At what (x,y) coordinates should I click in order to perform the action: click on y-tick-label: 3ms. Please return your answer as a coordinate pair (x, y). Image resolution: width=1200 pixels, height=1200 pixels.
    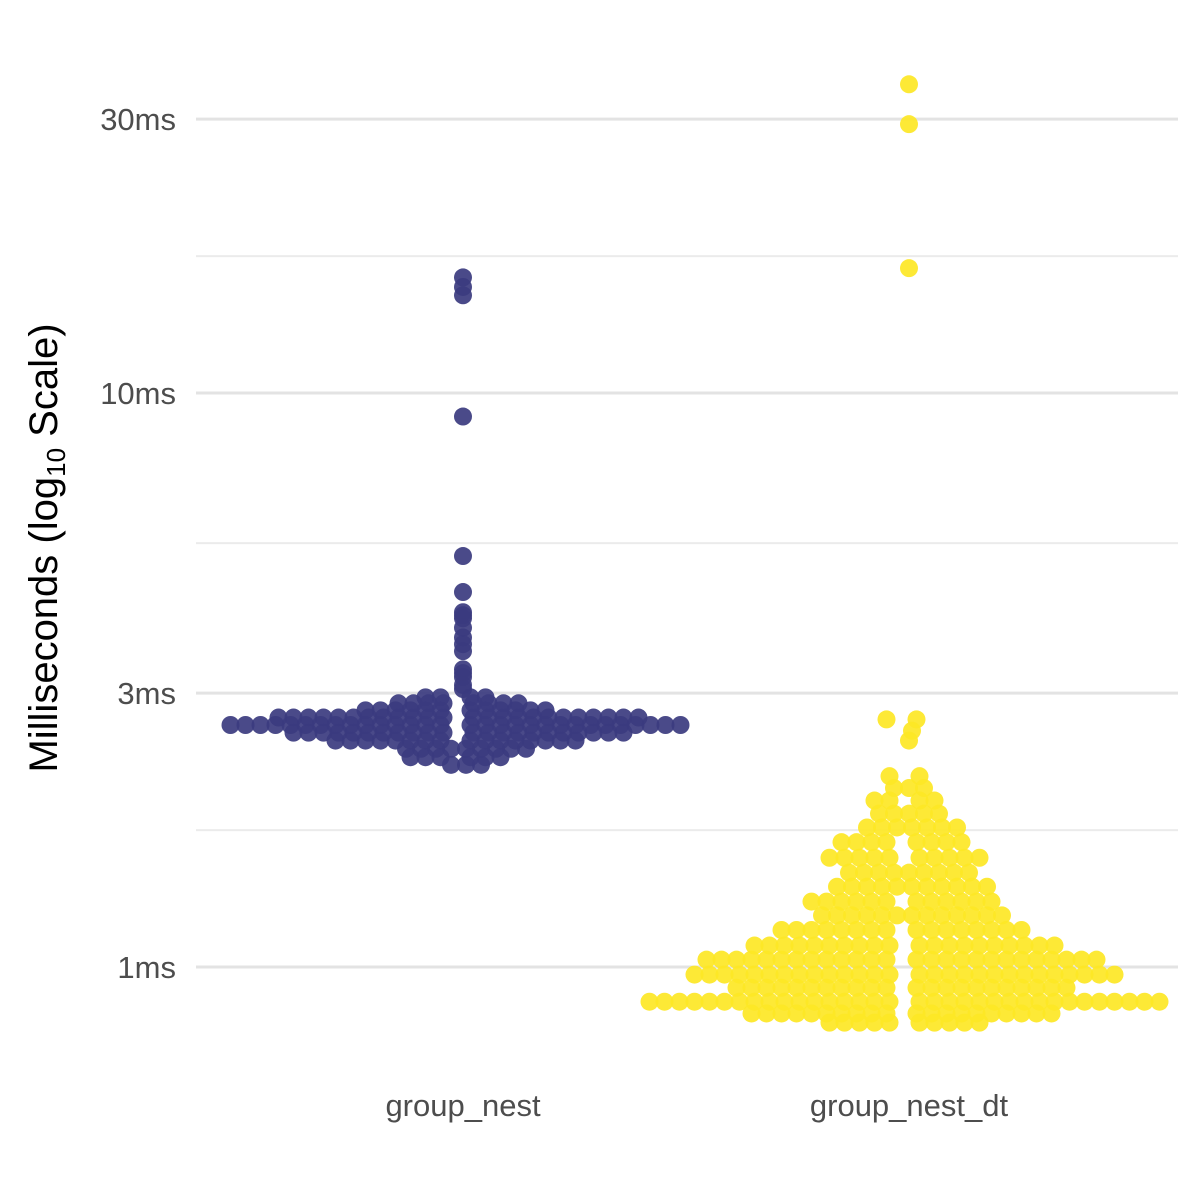
    Looking at the image, I should click on (146, 693).